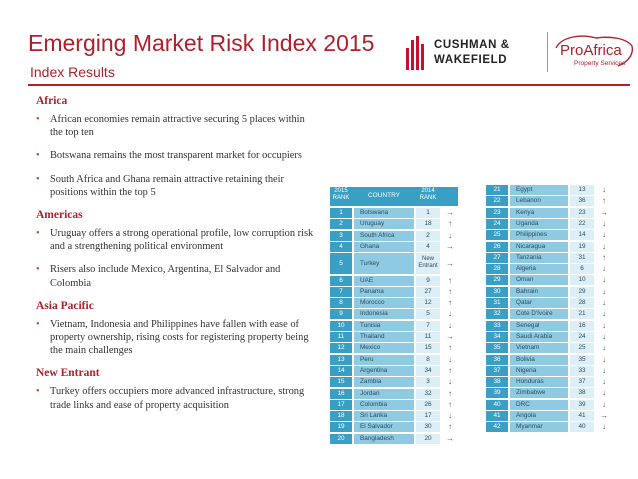 The height and width of the screenshot is (479, 638). Describe the element at coordinates (428, 325) in the screenshot. I see `rank-2014-cell: 7` at that location.